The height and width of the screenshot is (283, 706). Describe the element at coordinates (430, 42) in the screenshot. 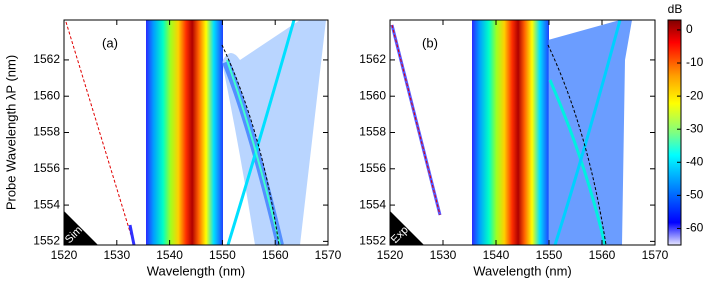

I see `panel-label: (b)` at that location.